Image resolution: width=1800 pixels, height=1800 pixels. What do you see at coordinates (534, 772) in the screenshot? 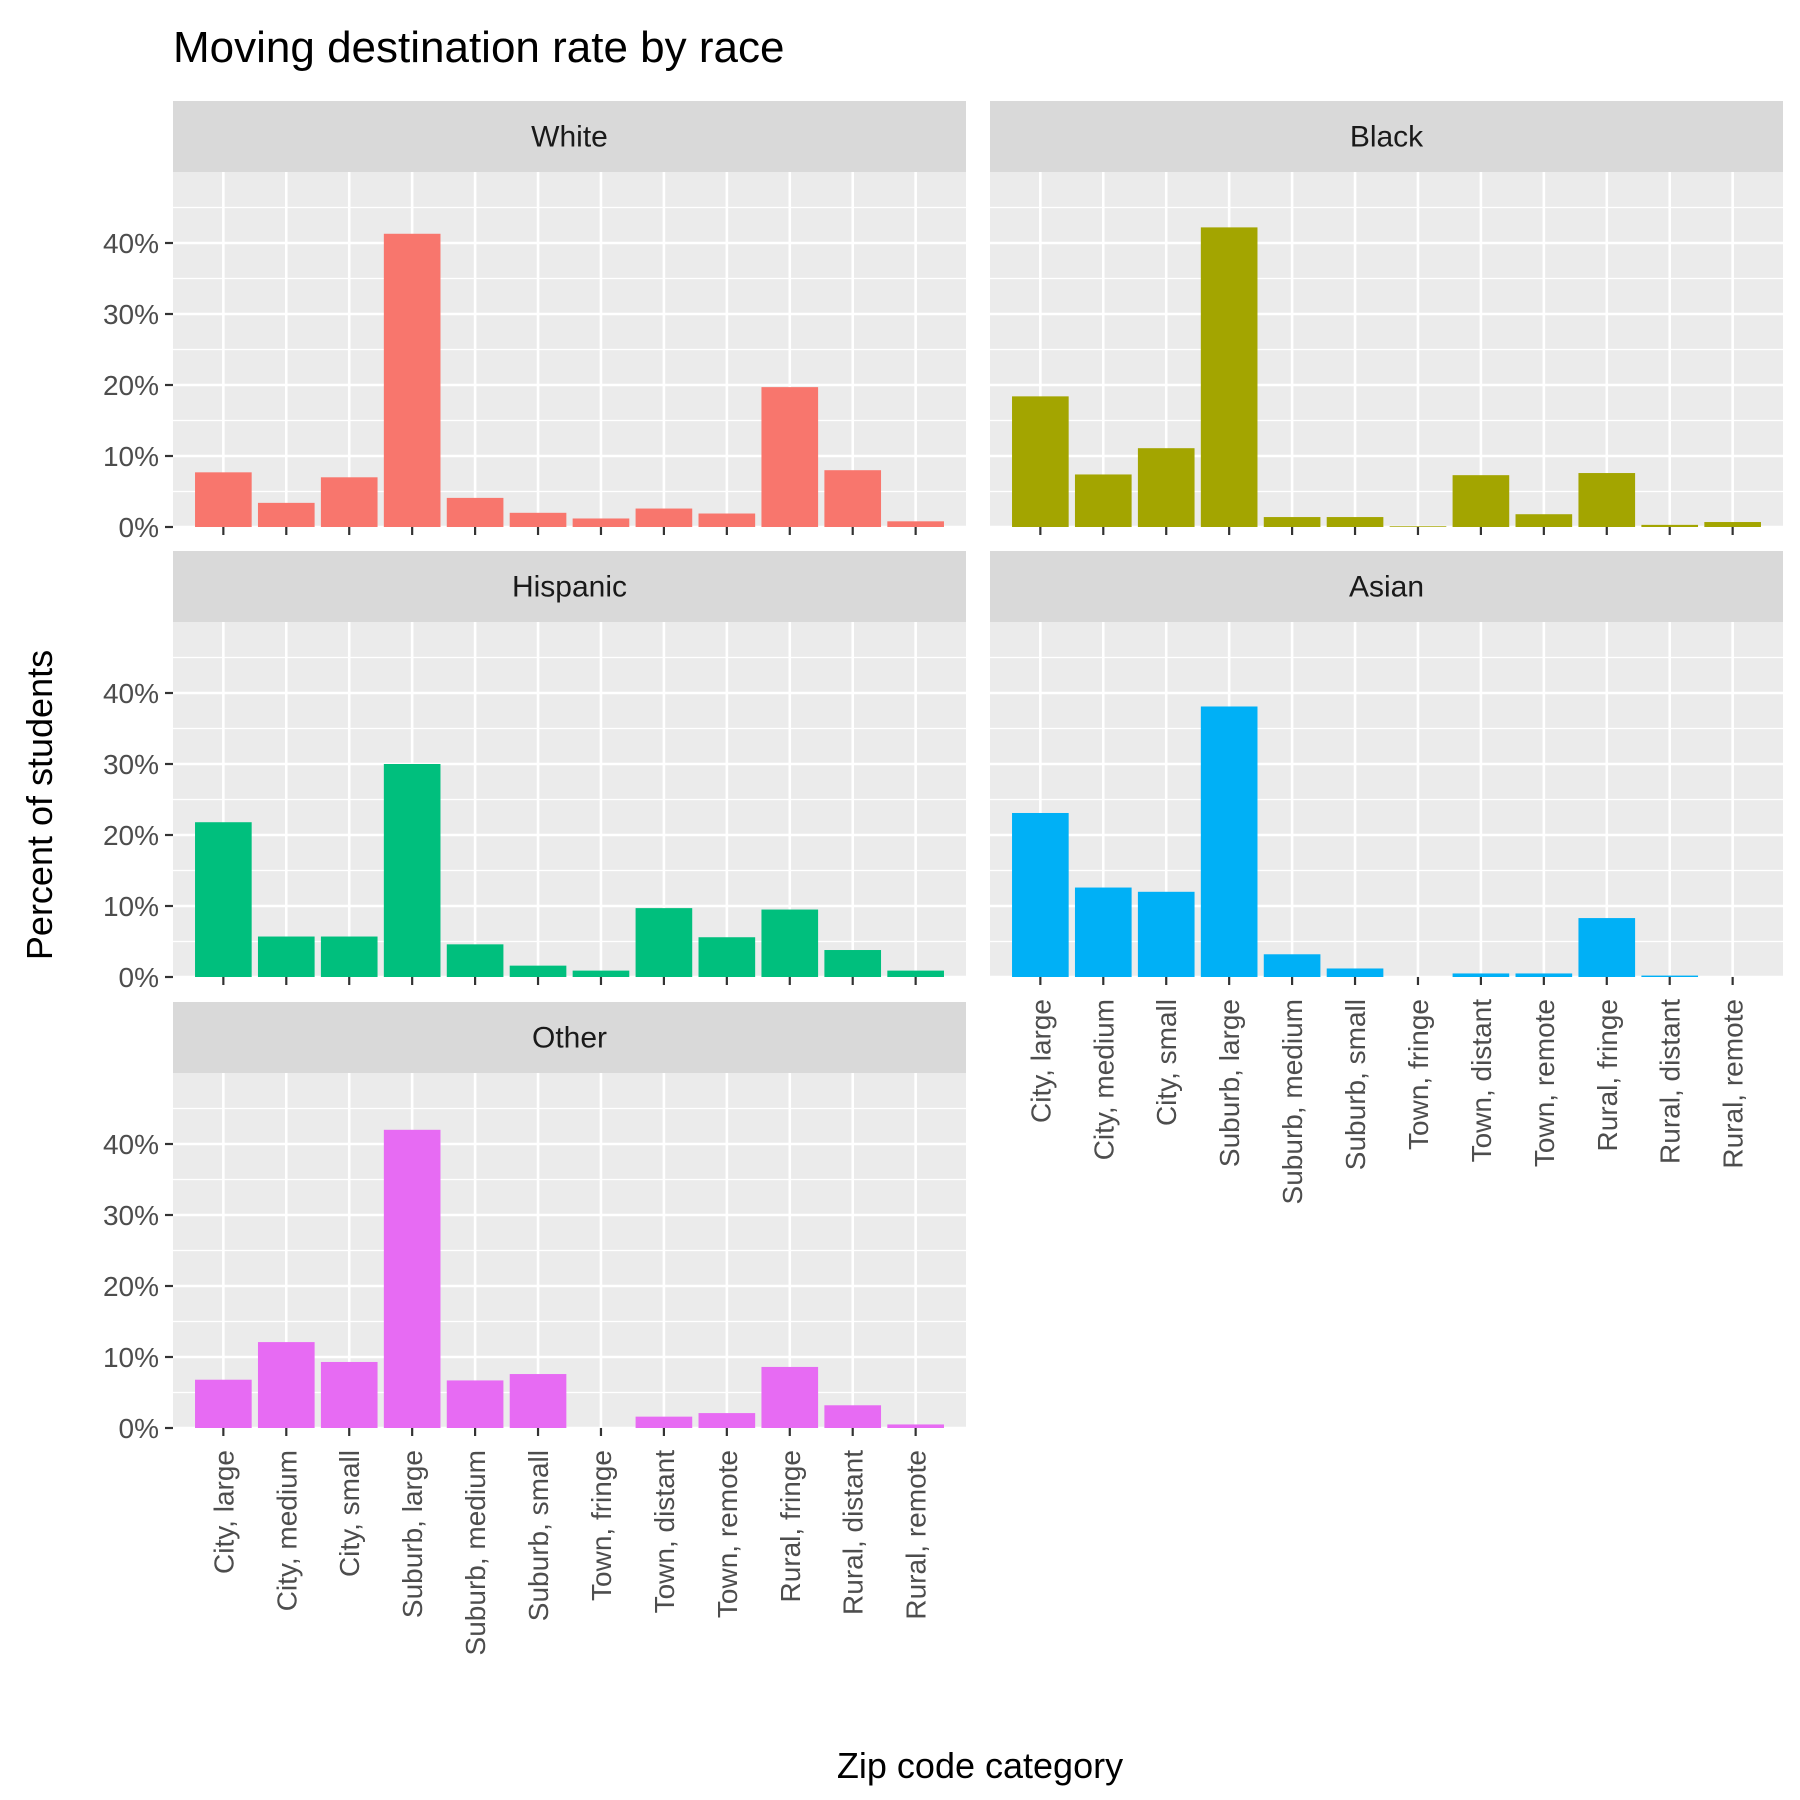
I see `panel-hispanic: Hispanic 0% 10% 20% 30% 40%` at bounding box center [534, 772].